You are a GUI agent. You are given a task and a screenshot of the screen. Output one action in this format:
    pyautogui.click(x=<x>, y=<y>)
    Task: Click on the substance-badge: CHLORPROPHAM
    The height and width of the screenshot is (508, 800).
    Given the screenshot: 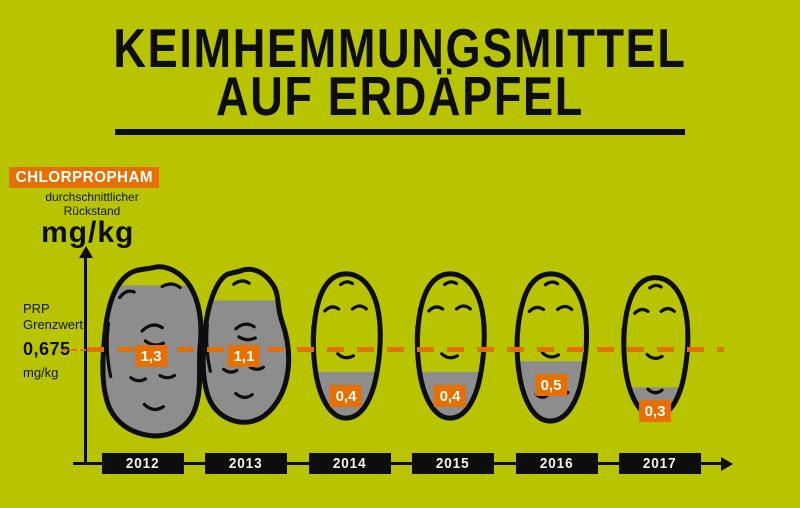 What is the action you would take?
    pyautogui.click(x=84, y=177)
    